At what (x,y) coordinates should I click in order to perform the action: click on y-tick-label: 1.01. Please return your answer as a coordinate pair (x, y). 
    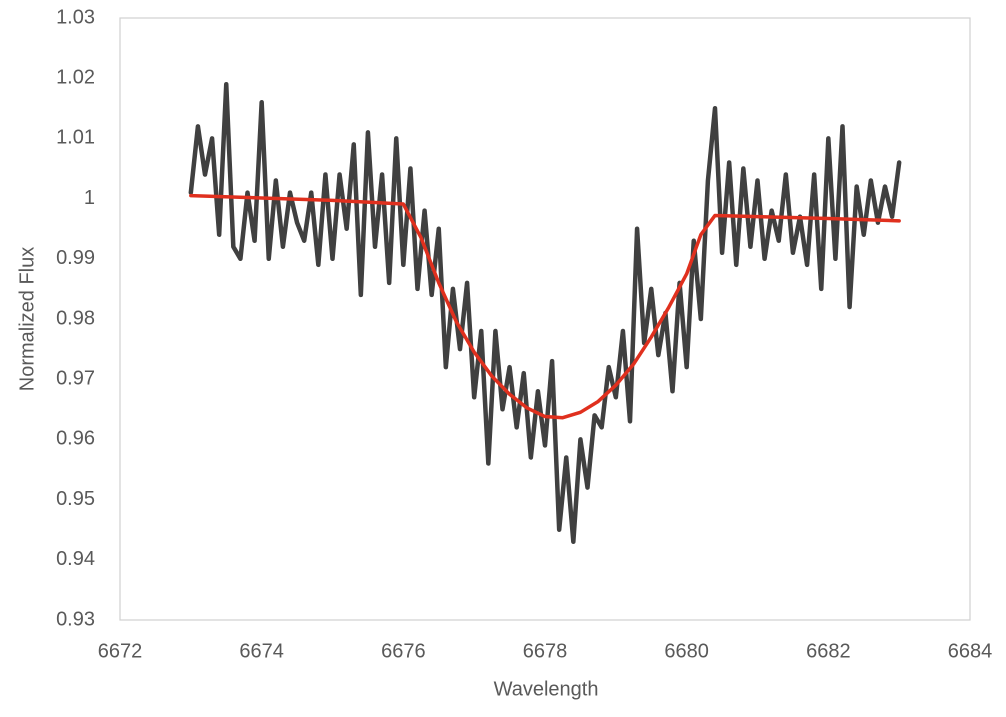
    Looking at the image, I should click on (75, 138).